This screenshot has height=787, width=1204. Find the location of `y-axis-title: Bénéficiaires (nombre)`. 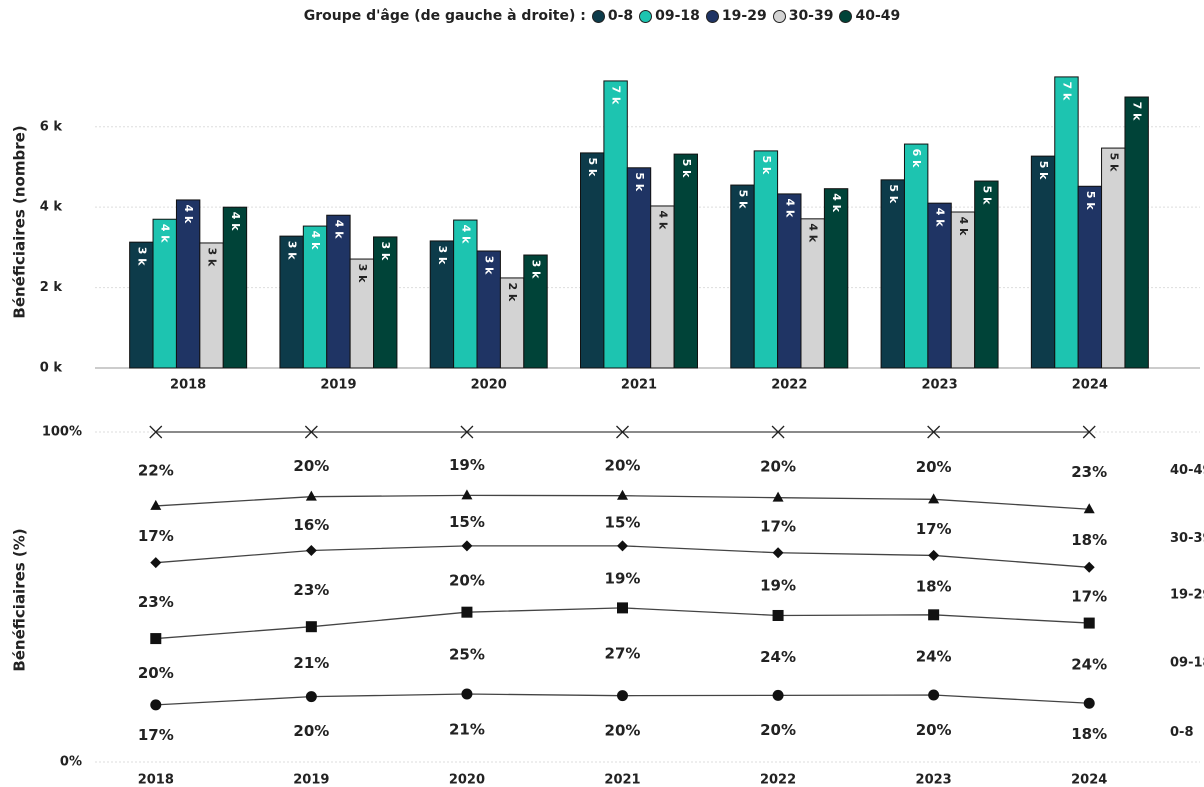

y-axis-title: Bénéficiaires (nombre) is located at coordinates (20, 221).